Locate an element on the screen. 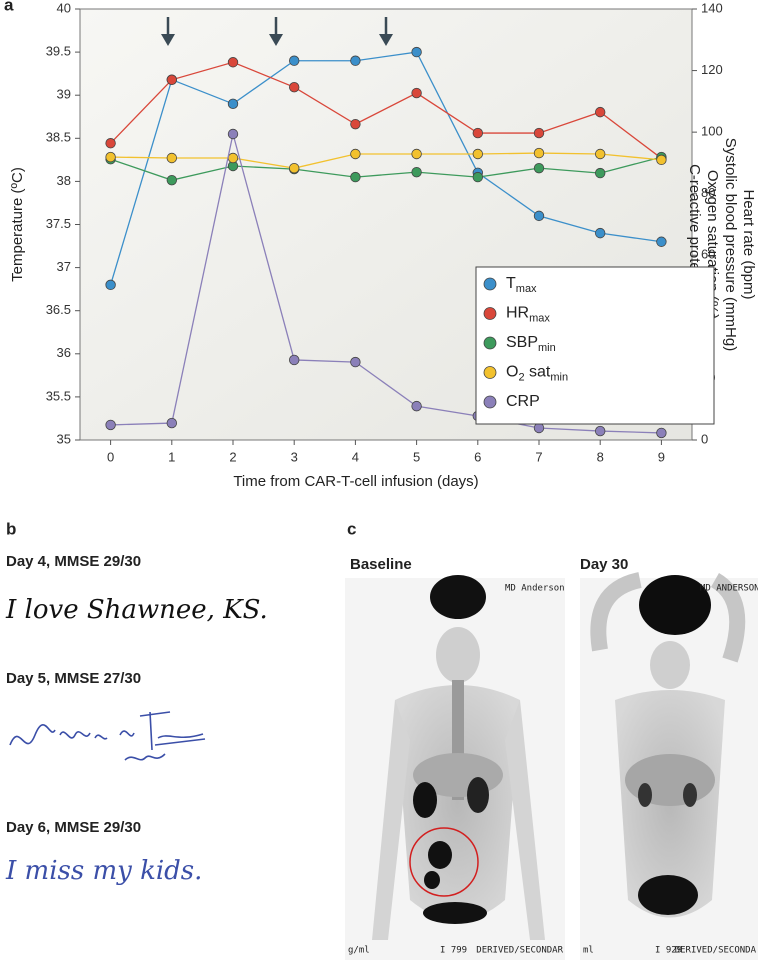  panel-label: a is located at coordinates (9, 7).